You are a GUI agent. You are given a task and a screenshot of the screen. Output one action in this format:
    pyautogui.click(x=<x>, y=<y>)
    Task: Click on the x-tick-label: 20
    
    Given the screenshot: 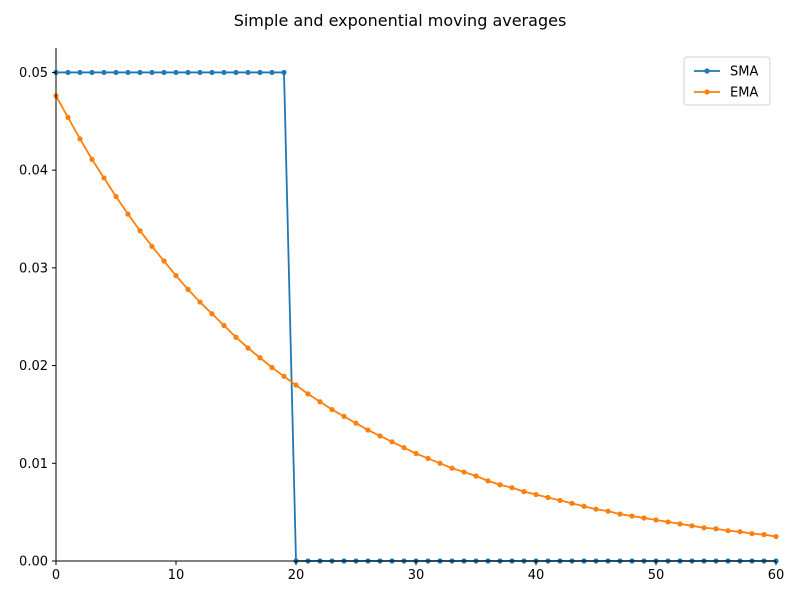 What is the action you would take?
    pyautogui.click(x=296, y=575)
    